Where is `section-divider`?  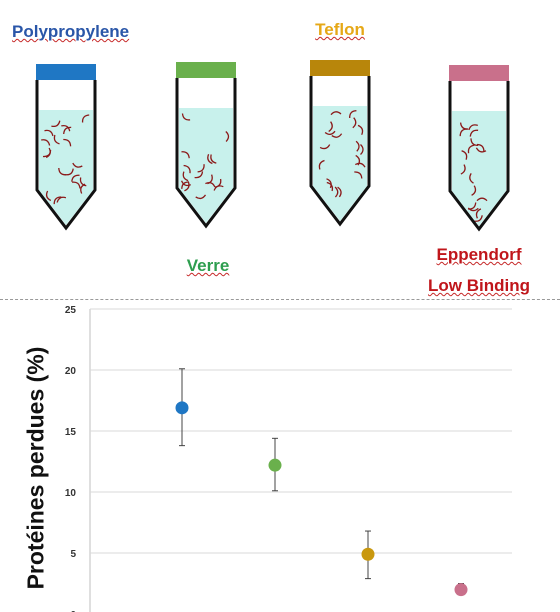 section-divider is located at coordinates (280, 299).